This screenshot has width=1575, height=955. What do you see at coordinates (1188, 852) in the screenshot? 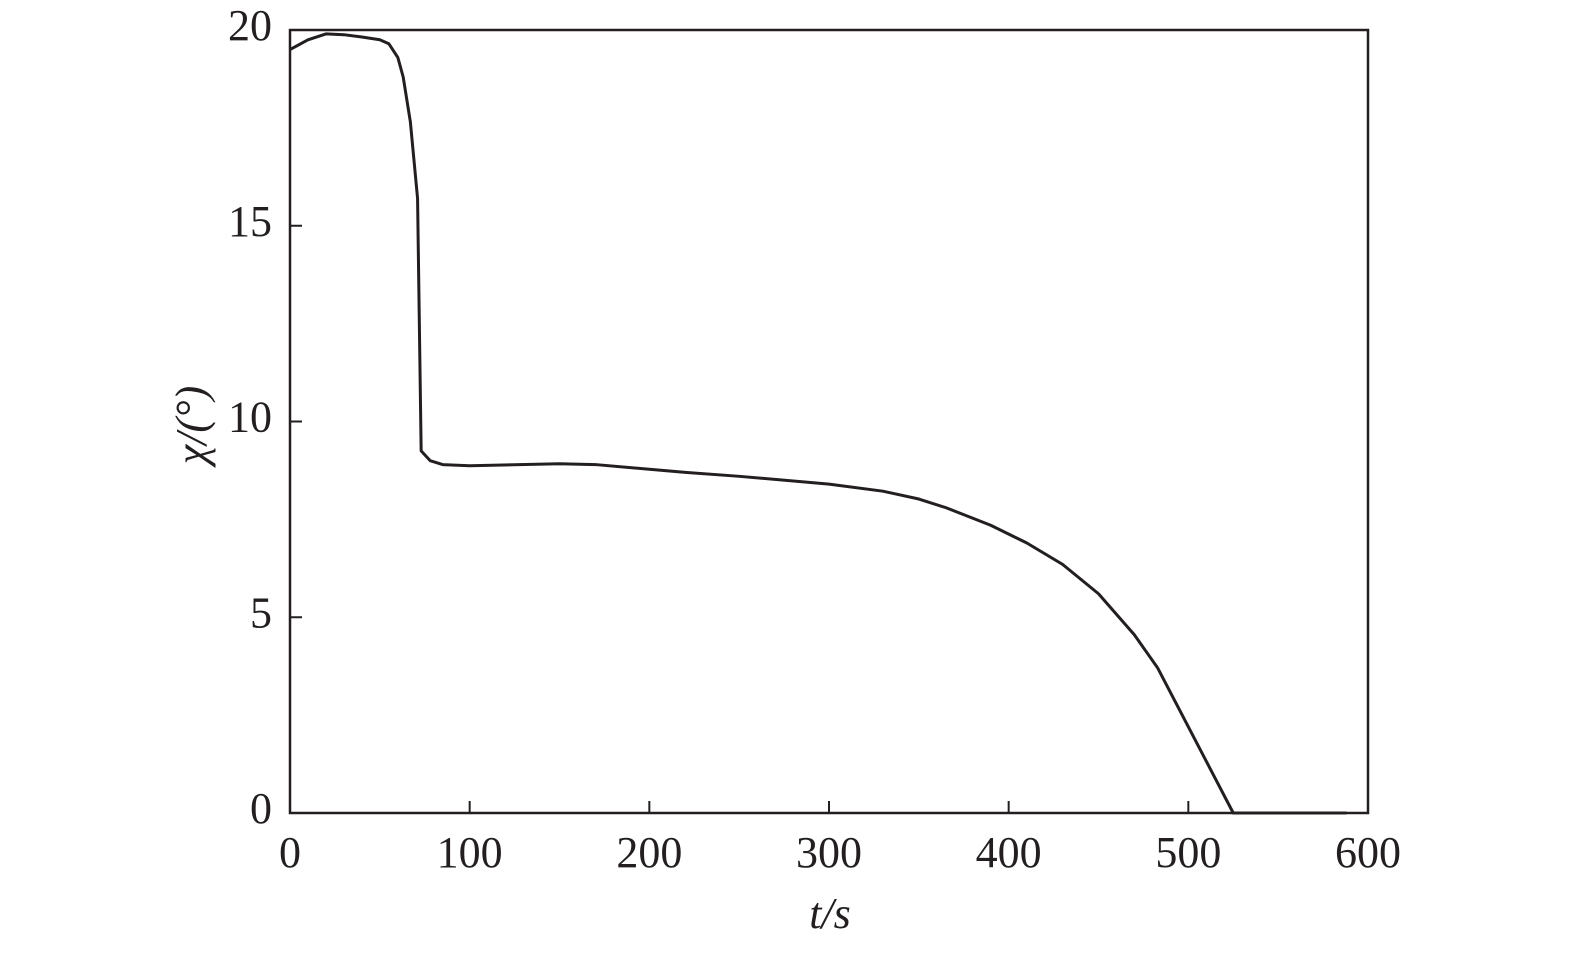
I see `x-tick-label: 500` at bounding box center [1188, 852].